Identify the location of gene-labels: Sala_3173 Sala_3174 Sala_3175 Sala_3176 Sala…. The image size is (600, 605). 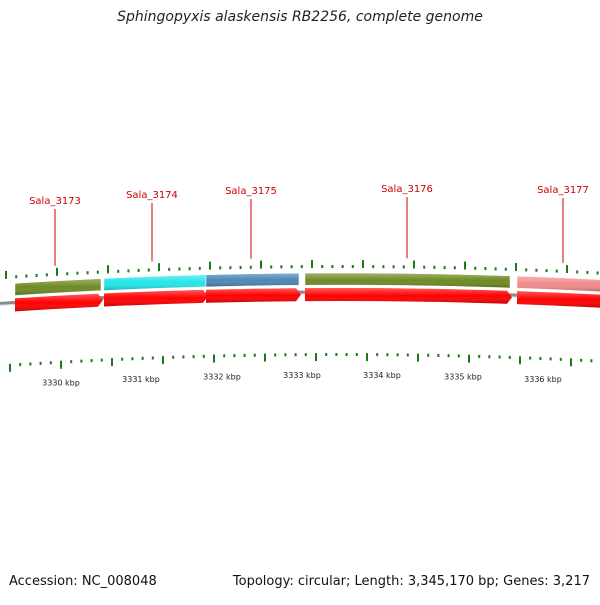
(309, 225).